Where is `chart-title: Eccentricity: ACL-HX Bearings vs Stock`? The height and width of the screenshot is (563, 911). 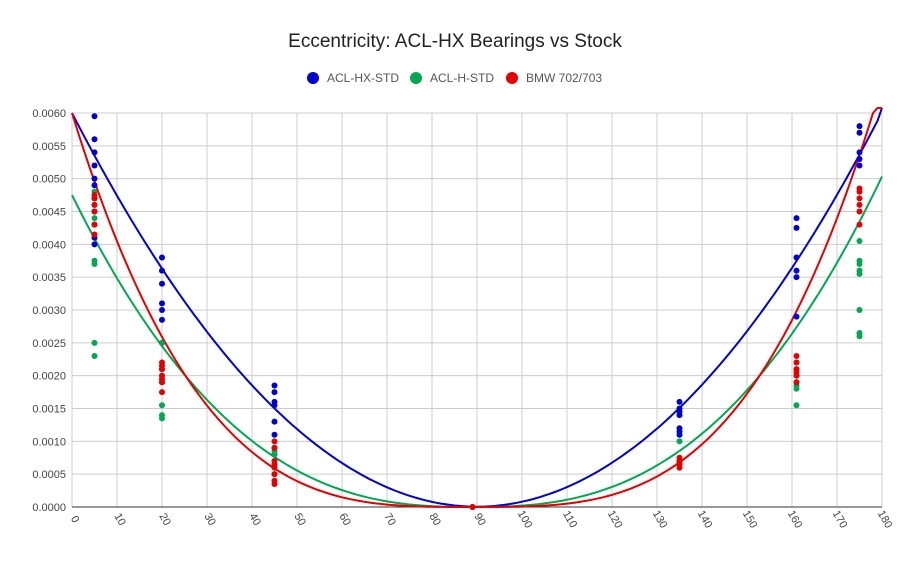
chart-title: Eccentricity: ACL-HX Bearings vs Stock is located at coordinates (455, 41).